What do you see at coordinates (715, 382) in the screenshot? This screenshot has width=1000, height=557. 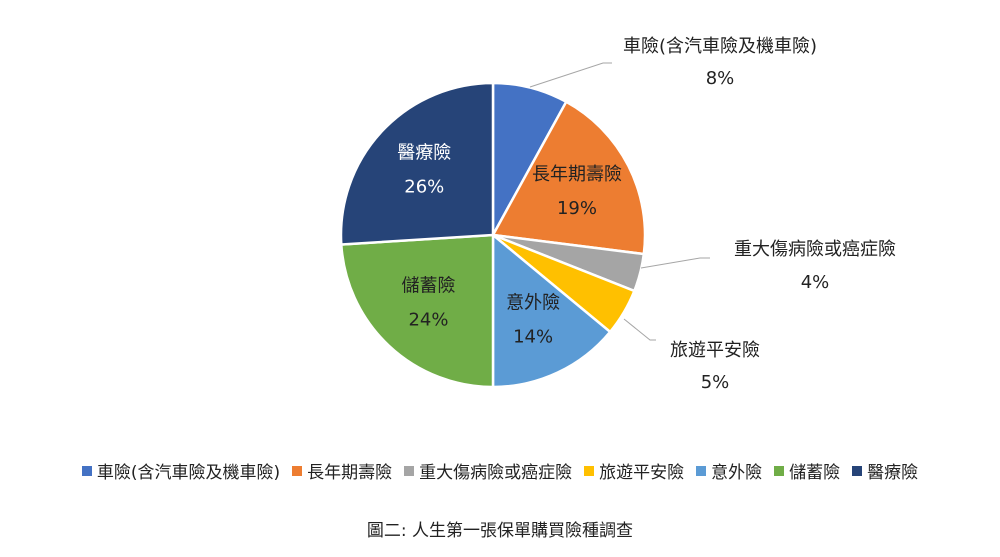 I see `slice-percent-label: 5%` at bounding box center [715, 382].